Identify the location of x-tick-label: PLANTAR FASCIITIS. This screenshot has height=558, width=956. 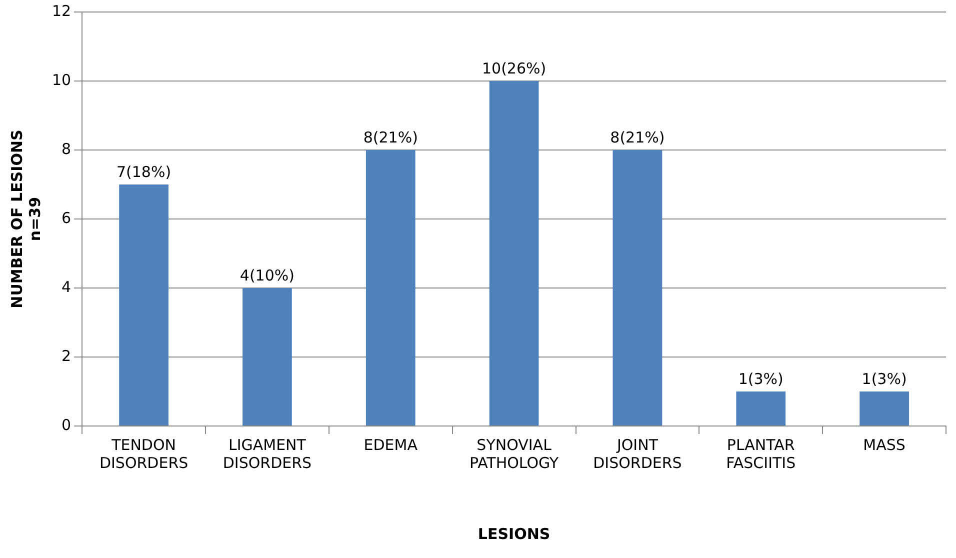
(761, 454).